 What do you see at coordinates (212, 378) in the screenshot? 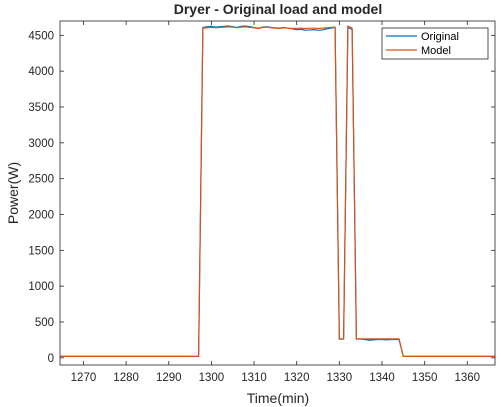
I see `x-tick-label: 1300` at bounding box center [212, 378].